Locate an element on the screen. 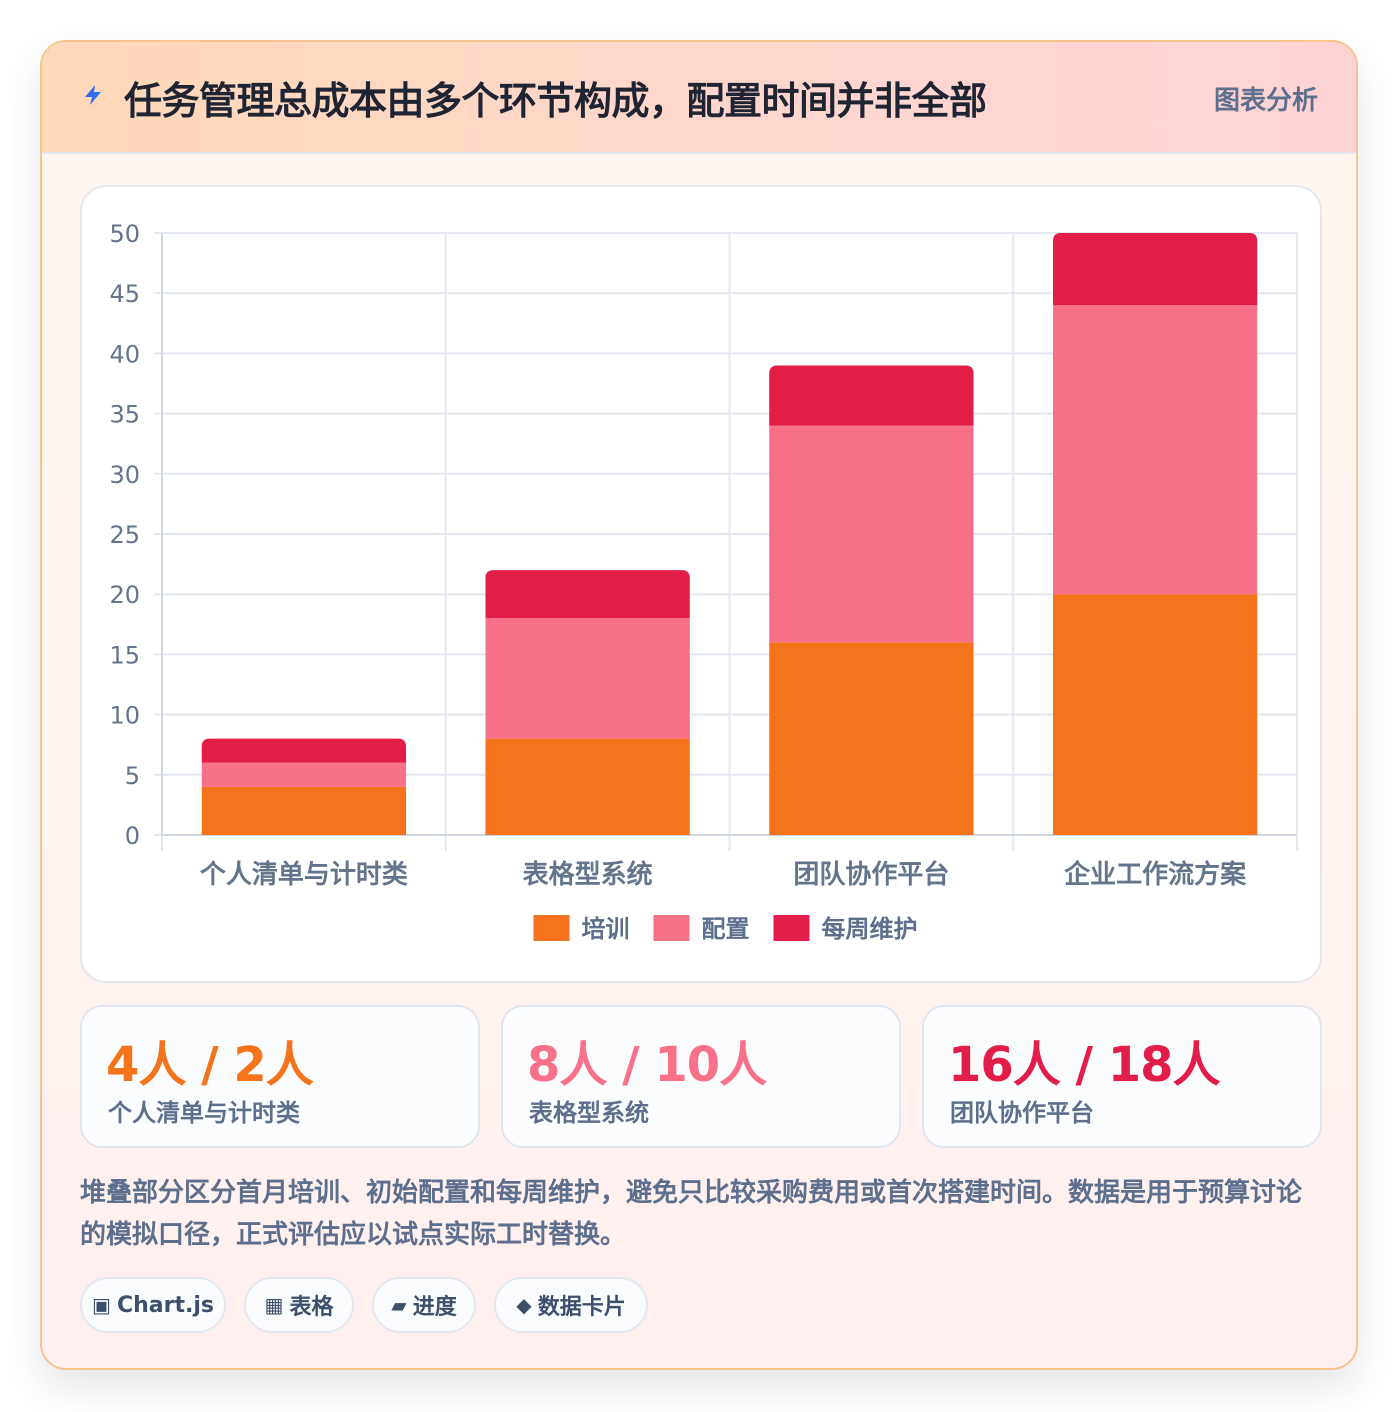 This screenshot has width=1400, height=1412. chart-analysis-tag: 图表分析 is located at coordinates (1265, 101).